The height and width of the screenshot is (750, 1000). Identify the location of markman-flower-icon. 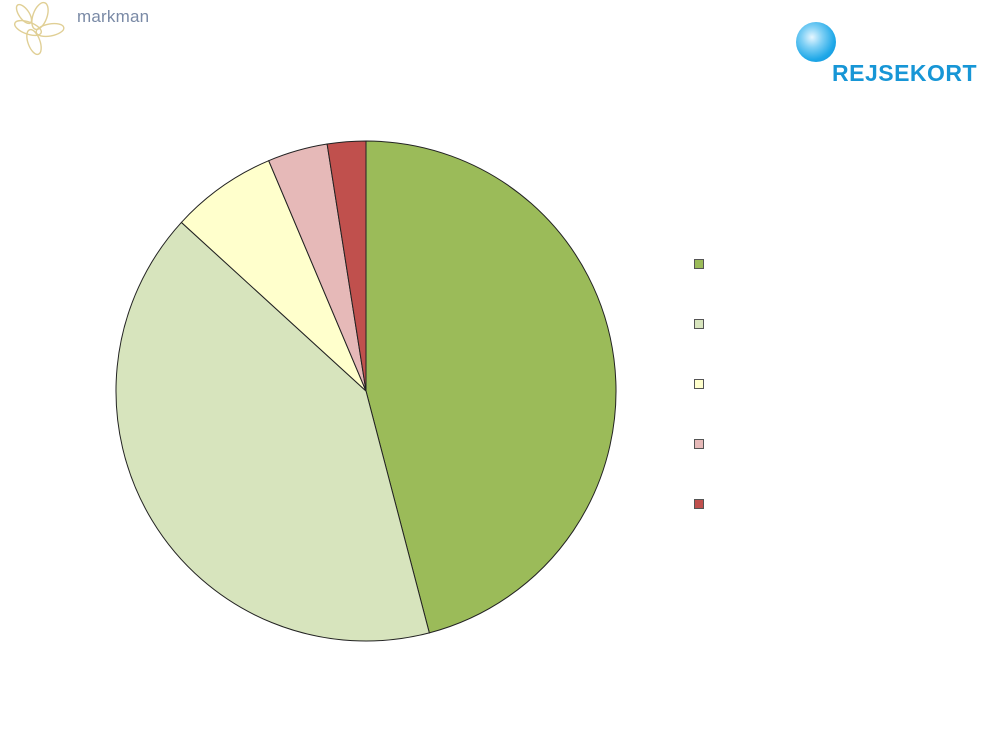
(39, 28).